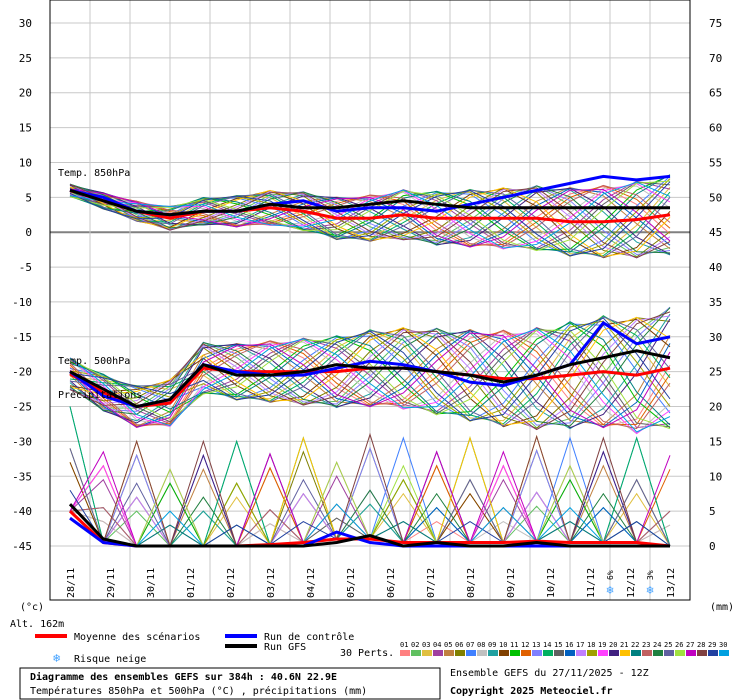  I want to click on left-tick-label: 15, so click(25, 128).